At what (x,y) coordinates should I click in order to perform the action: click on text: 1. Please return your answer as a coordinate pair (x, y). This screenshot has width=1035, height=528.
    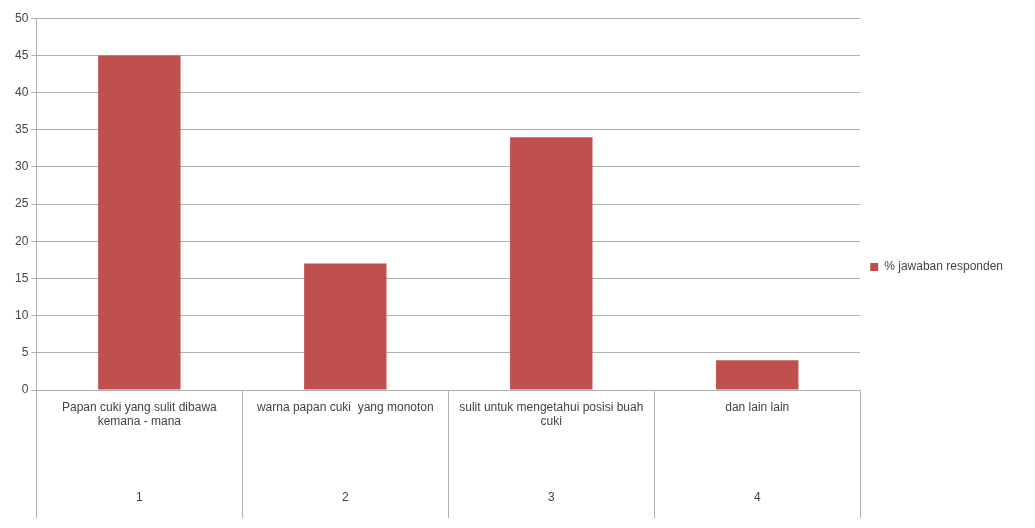
    Looking at the image, I should click on (139, 497).